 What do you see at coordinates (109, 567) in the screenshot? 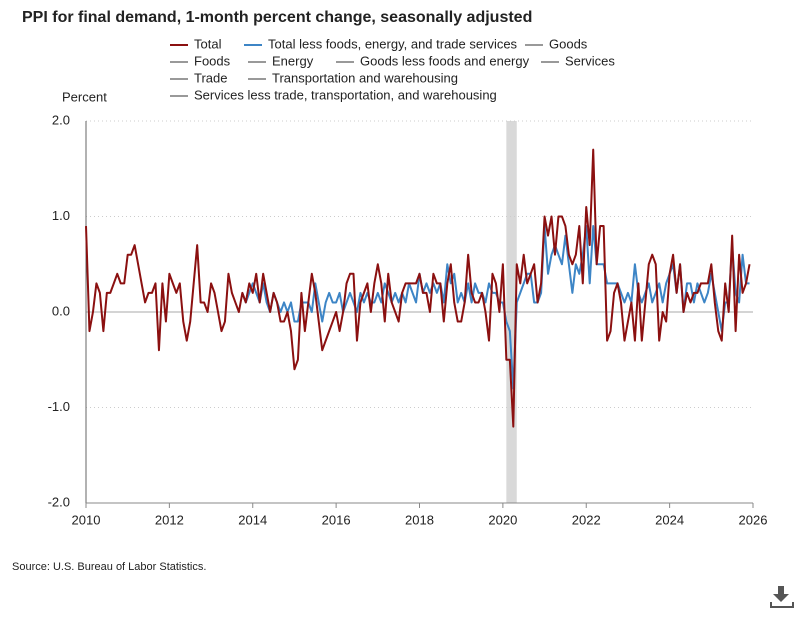
I see `source: Source: U.S. Bureau of Labor Statistics.` at bounding box center [109, 567].